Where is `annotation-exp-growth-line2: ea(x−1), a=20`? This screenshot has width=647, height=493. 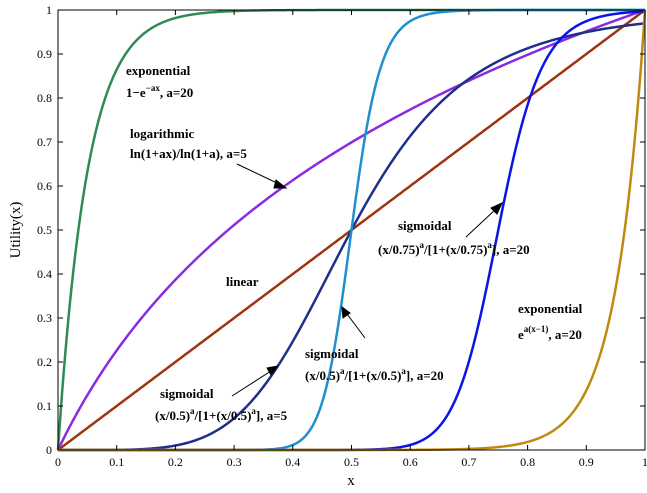 annotation-exp-growth-line2: ea(x−1), a=20 is located at coordinates (550, 333).